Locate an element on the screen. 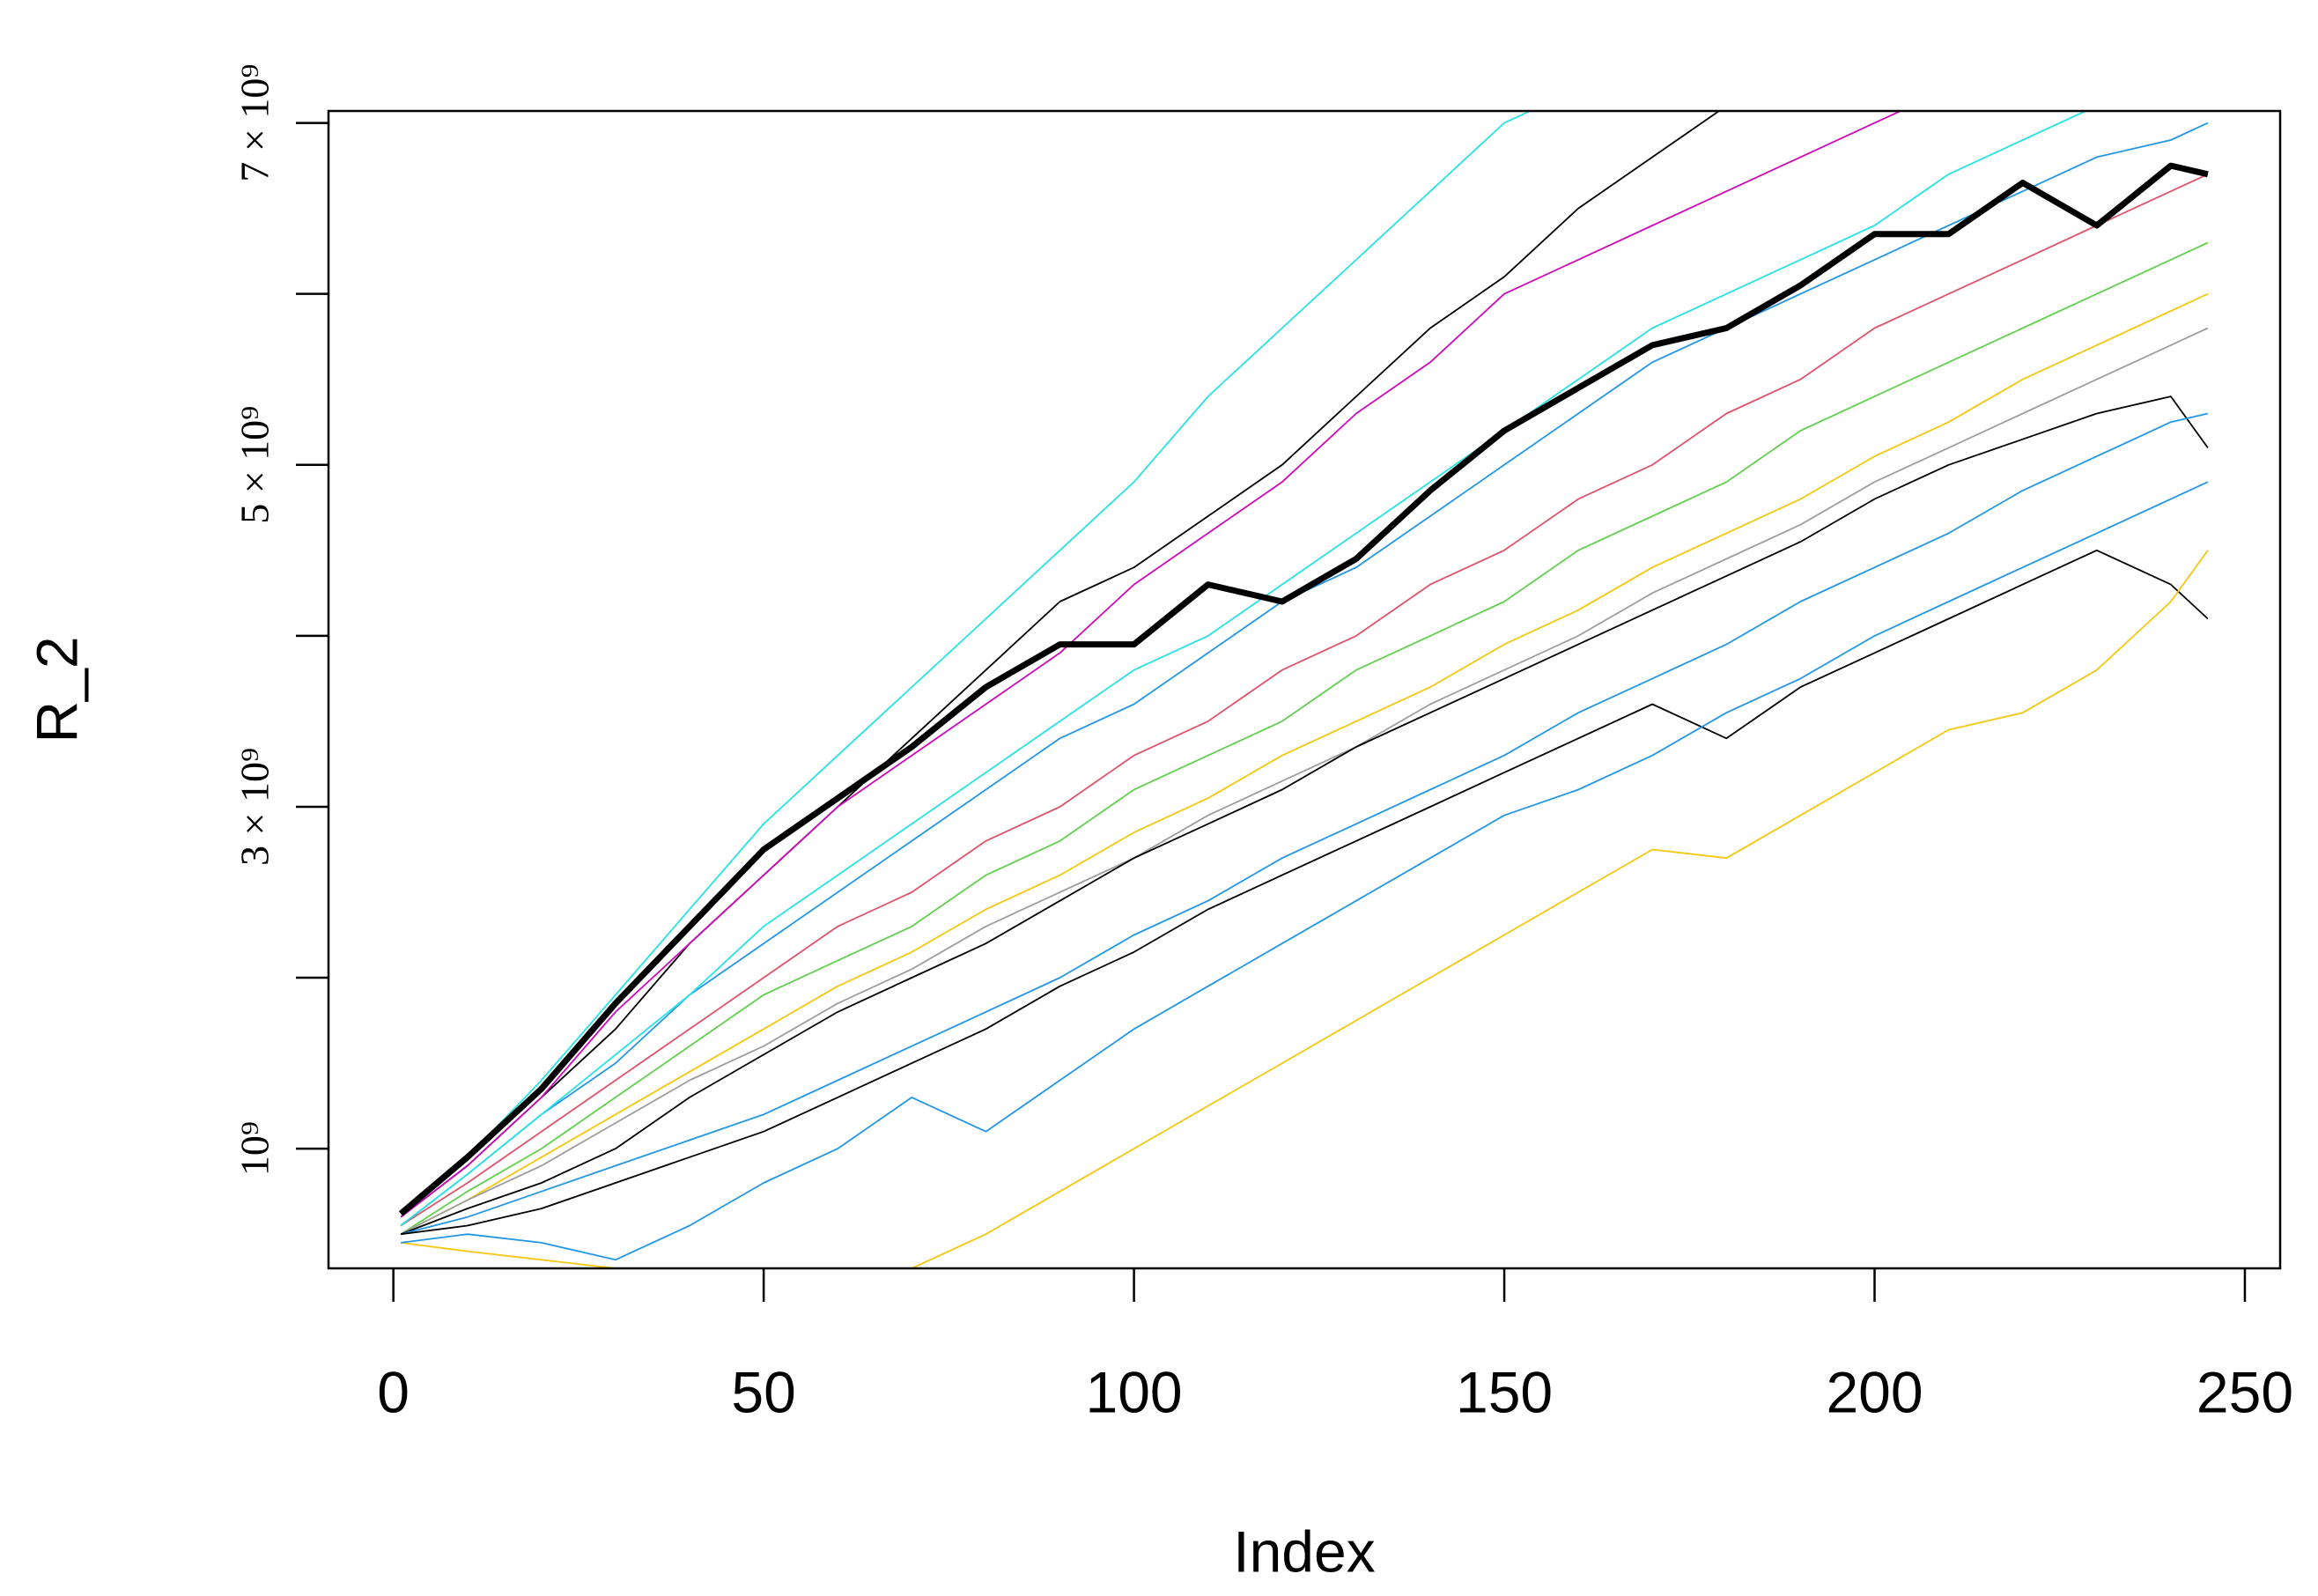 The image size is (2318, 1596). x-tick-label: 200 is located at coordinates (1874, 1391).